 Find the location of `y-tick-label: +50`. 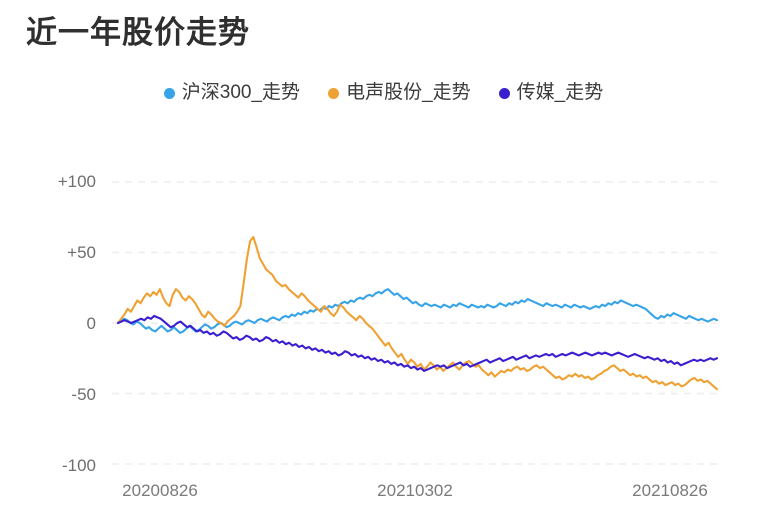

y-tick-label: +50 is located at coordinates (81, 252).